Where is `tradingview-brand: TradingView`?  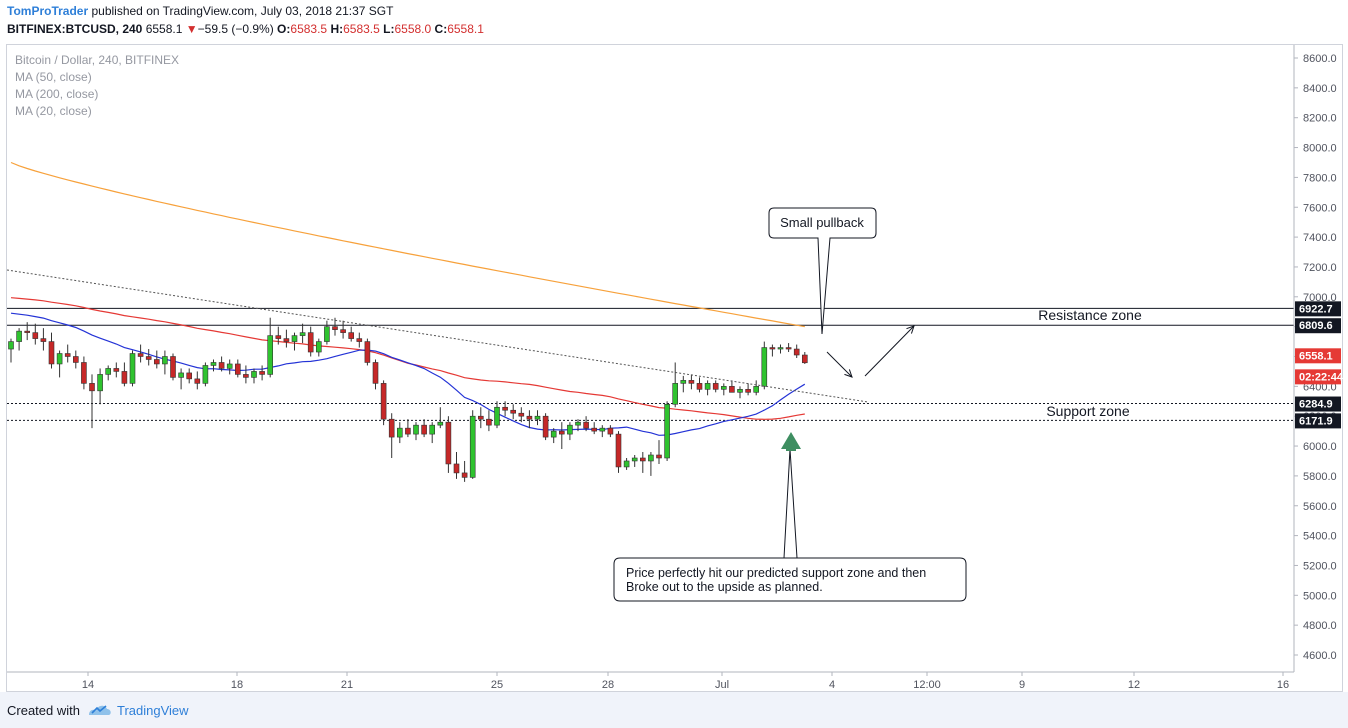 tradingview-brand: TradingView is located at coordinates (153, 710).